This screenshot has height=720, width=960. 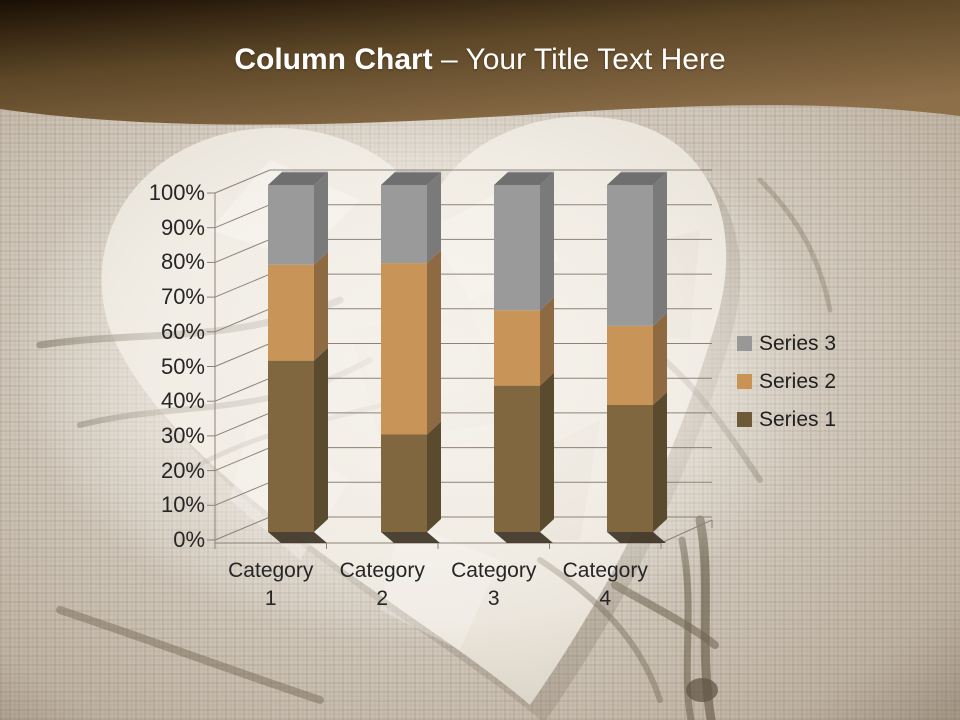 What do you see at coordinates (660, 461) in the screenshot?
I see `bar-4-series1-side` at bounding box center [660, 461].